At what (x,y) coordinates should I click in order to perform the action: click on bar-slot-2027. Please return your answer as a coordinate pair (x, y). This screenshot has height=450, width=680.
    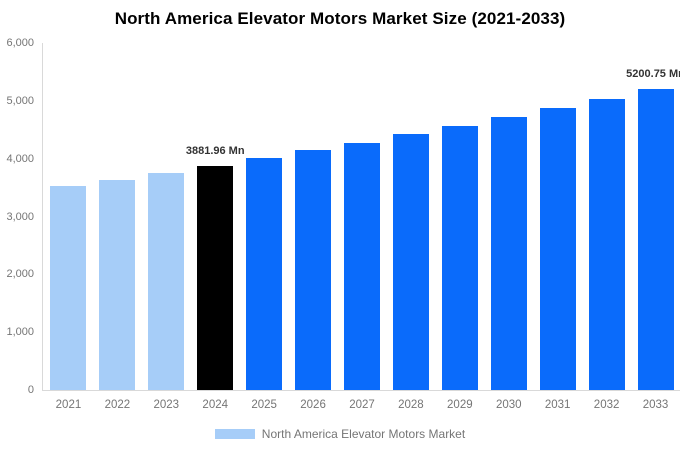
    Looking at the image, I should click on (362, 216).